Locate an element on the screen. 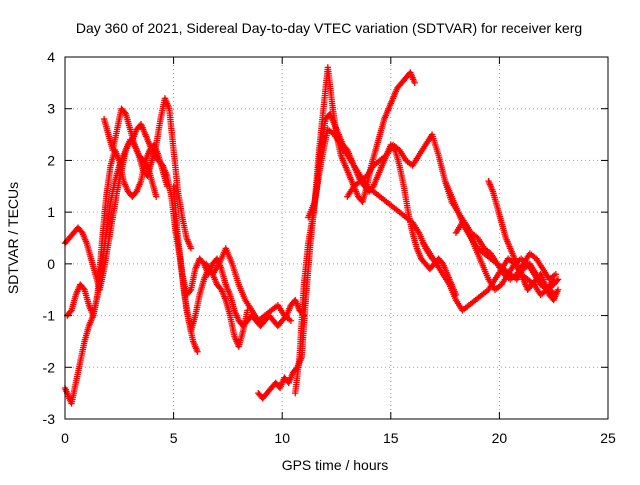 The width and height of the screenshot is (640, 485). x-tick-label: 20 is located at coordinates (500, 438).